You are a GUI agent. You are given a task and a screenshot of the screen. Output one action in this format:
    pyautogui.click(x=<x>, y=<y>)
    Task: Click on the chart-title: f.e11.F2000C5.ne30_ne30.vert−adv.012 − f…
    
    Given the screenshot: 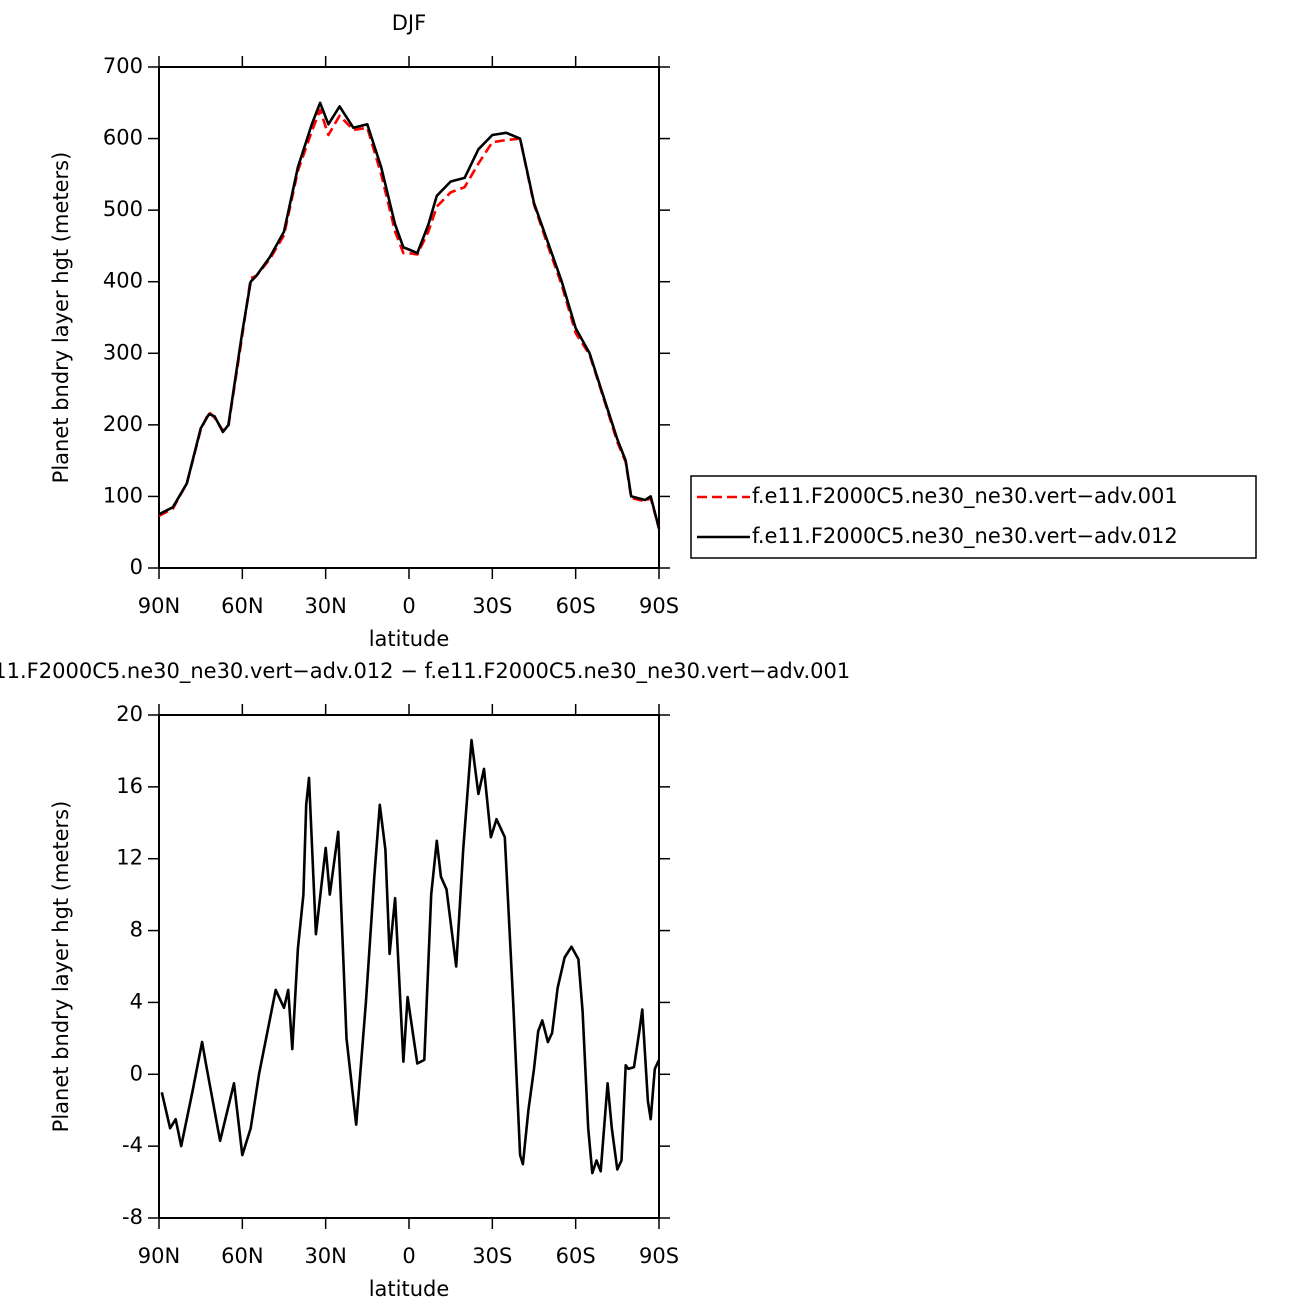 What is the action you would take?
    pyautogui.click(x=425, y=671)
    